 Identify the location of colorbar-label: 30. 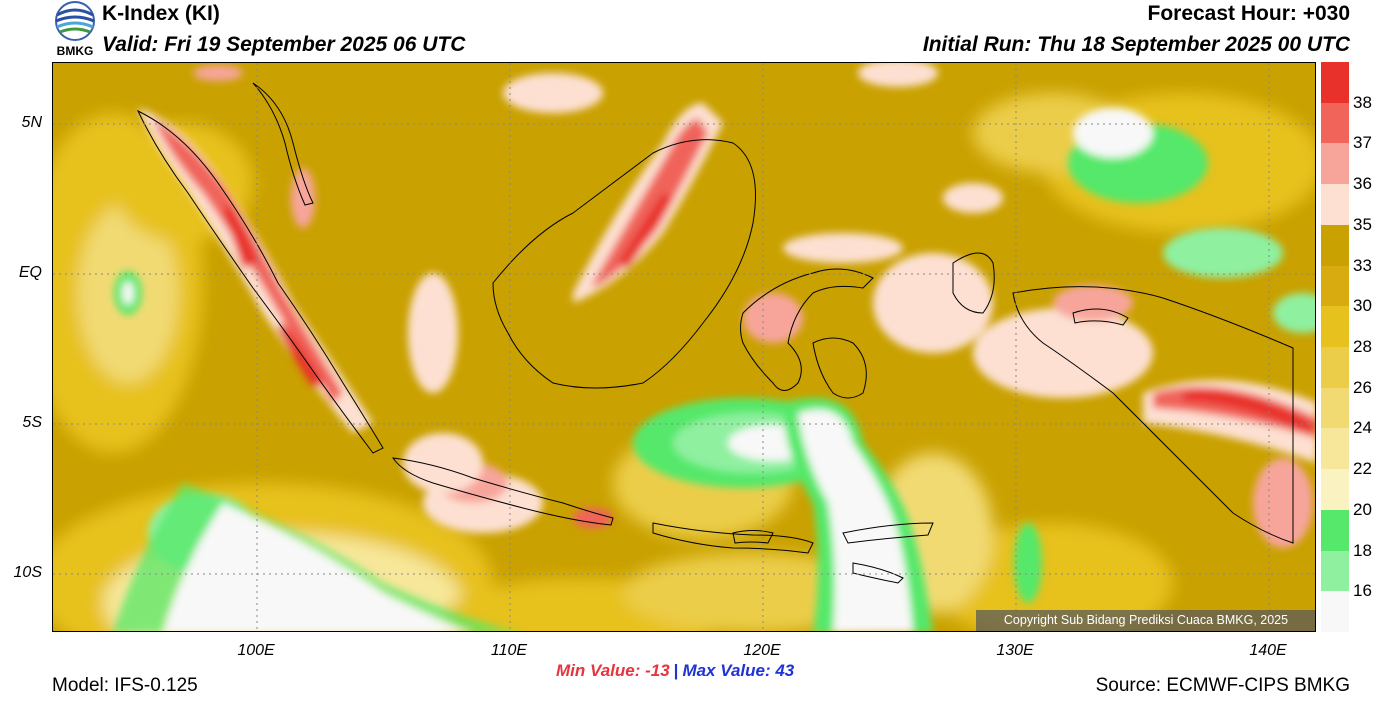
(1362, 306).